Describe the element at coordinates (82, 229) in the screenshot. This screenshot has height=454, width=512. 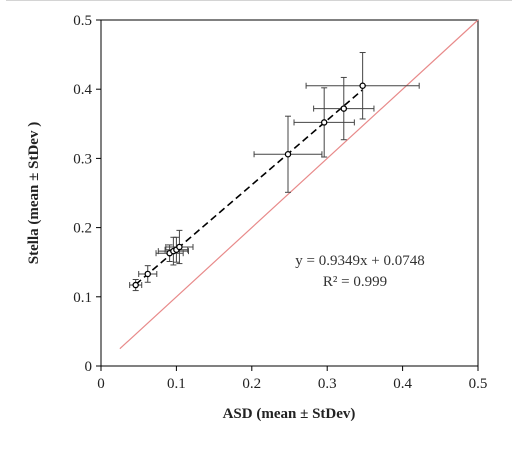
I see `y-tick-label-2: 0.2` at that location.